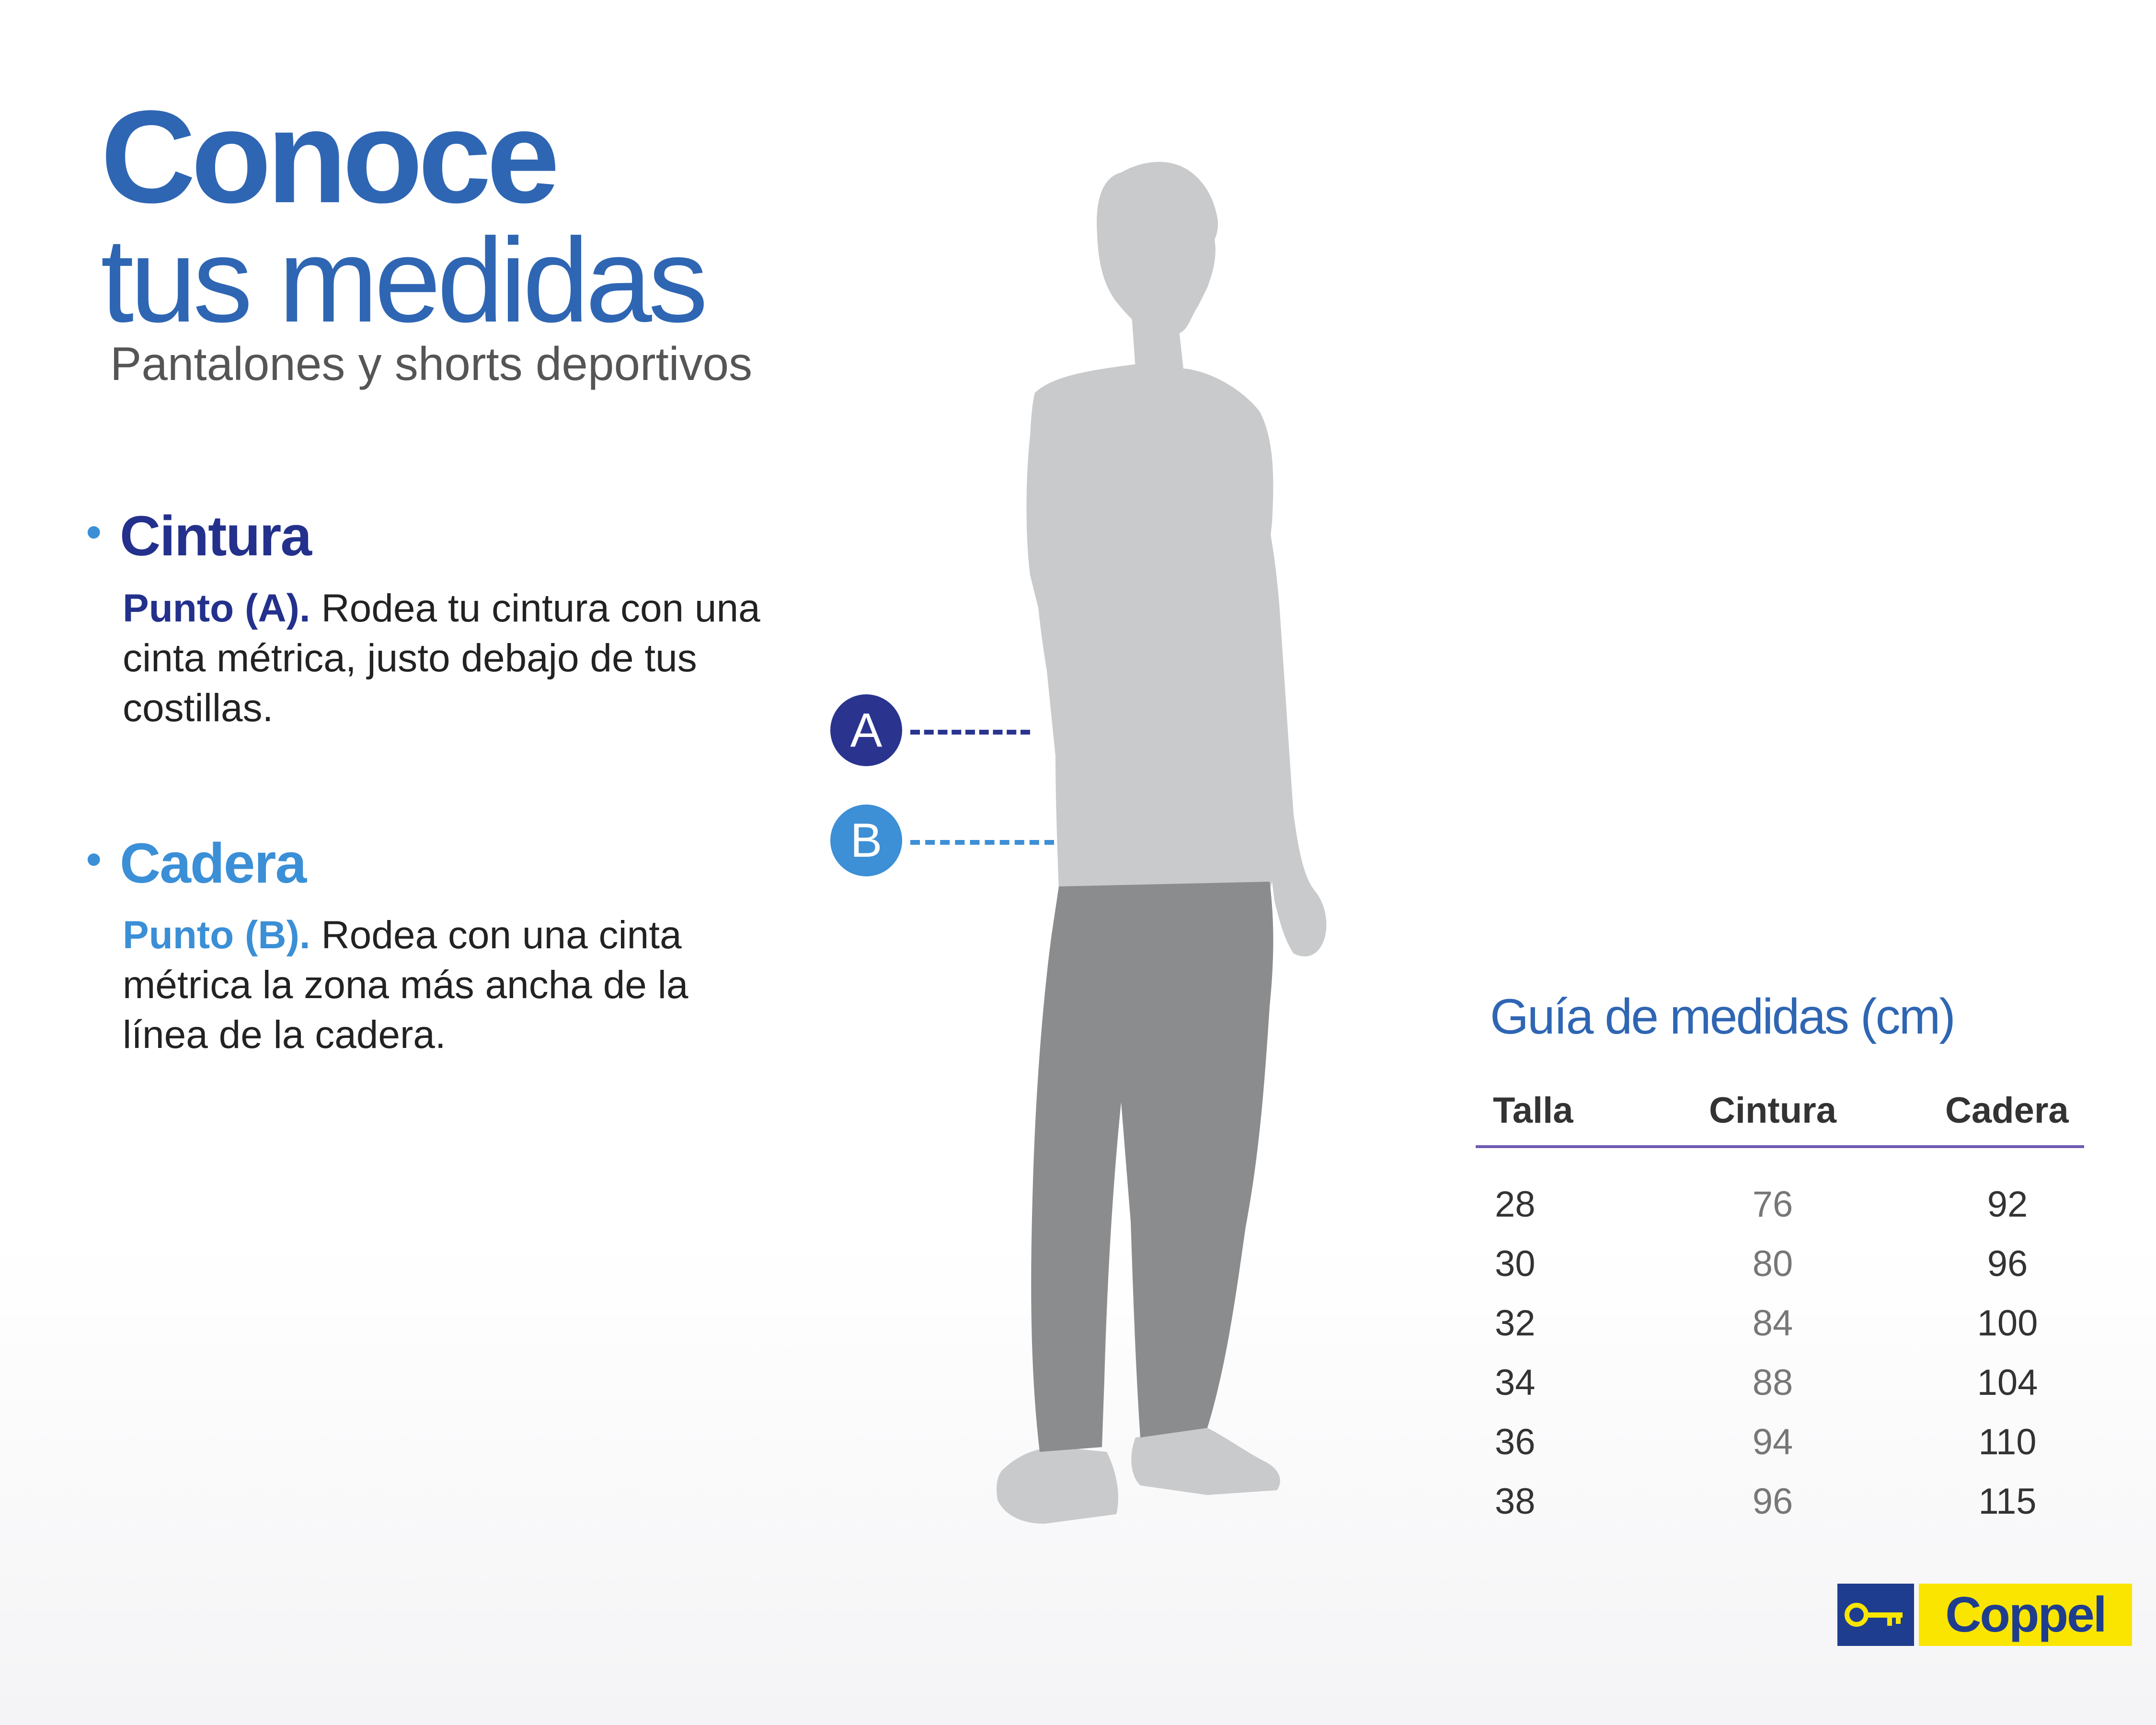  Describe the element at coordinates (2008, 1382) in the screenshot. I see `cadera-cell: 104` at that location.